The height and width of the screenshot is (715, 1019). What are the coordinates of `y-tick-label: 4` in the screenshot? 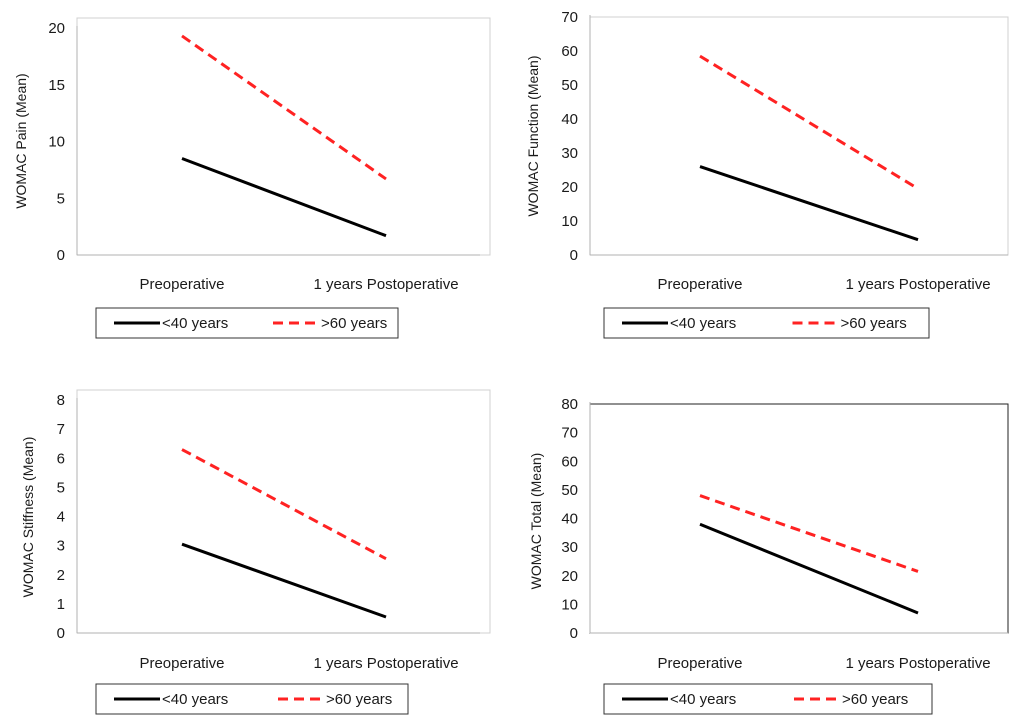 It's located at (61, 517).